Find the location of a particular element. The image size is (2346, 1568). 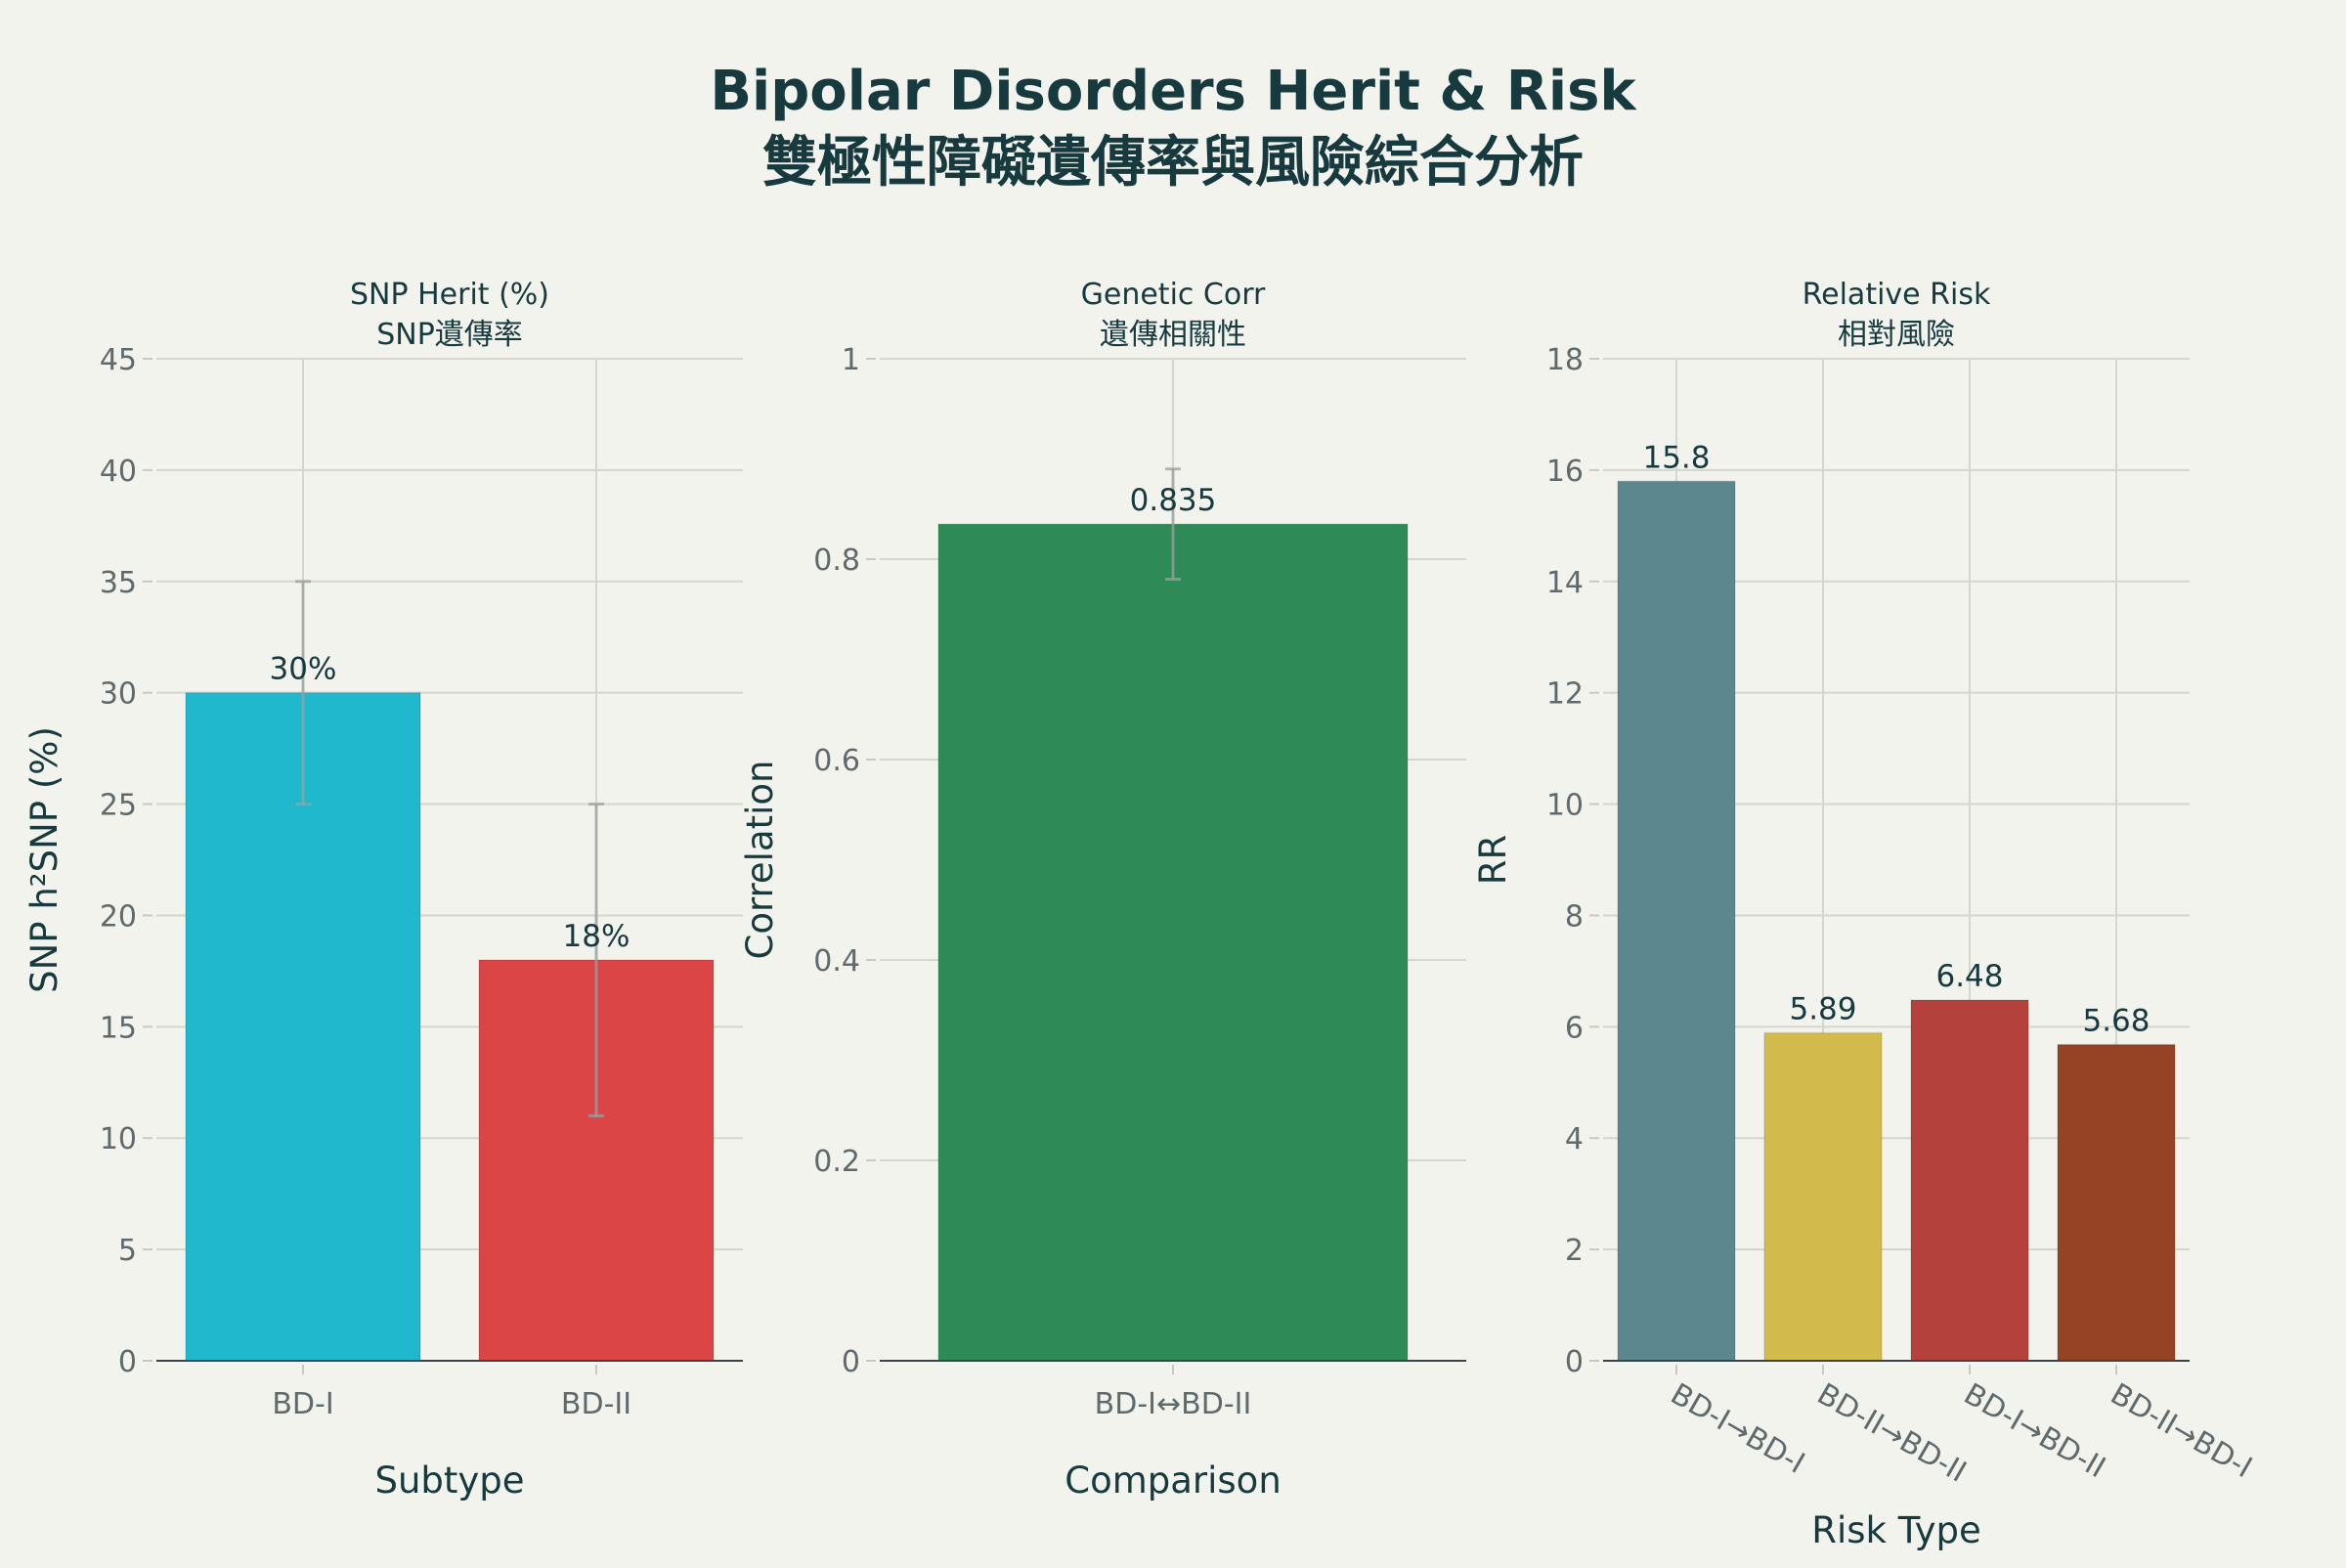

x-axis-title: Subtype is located at coordinates (449, 1480).